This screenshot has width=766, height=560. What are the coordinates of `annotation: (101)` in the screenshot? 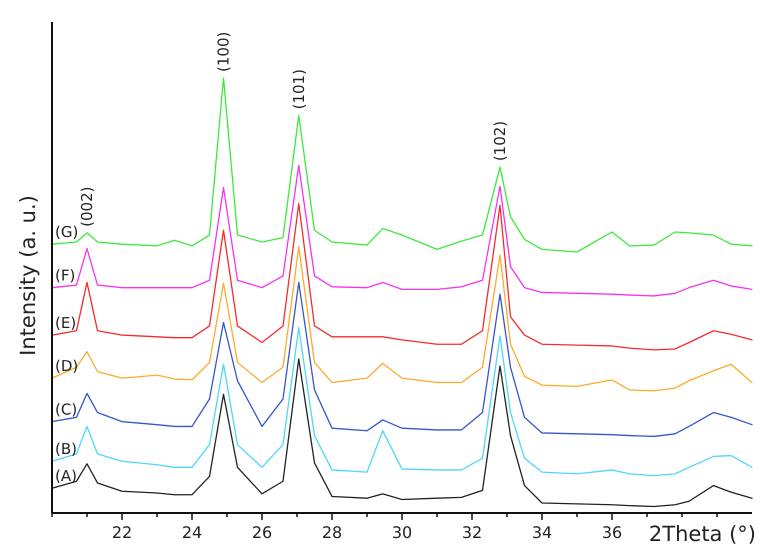 It's located at (299, 89).